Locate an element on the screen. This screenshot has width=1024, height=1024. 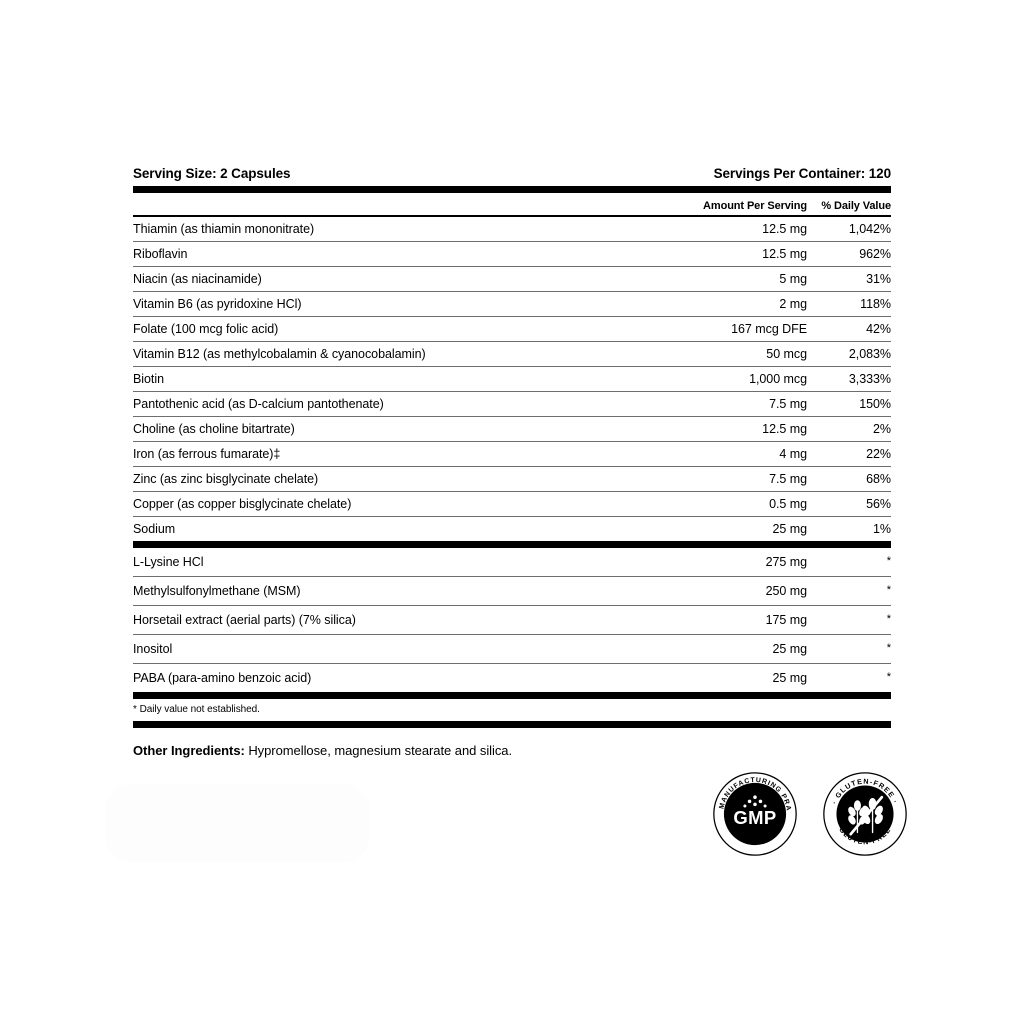
table-row: Vitamin B6 (as pyridoxine HCl) 2 mg 118% is located at coordinates (512, 304).